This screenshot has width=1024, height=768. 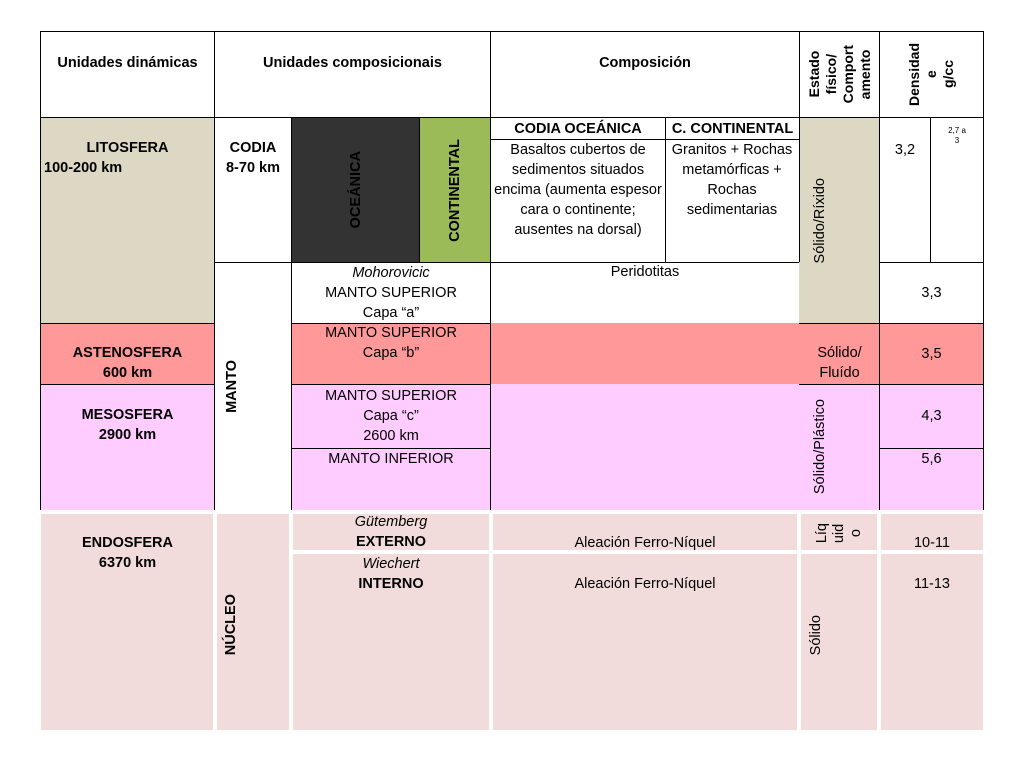 What do you see at coordinates (127, 384) in the screenshot?
I see `line-h-asteno-bottom-l` at bounding box center [127, 384].